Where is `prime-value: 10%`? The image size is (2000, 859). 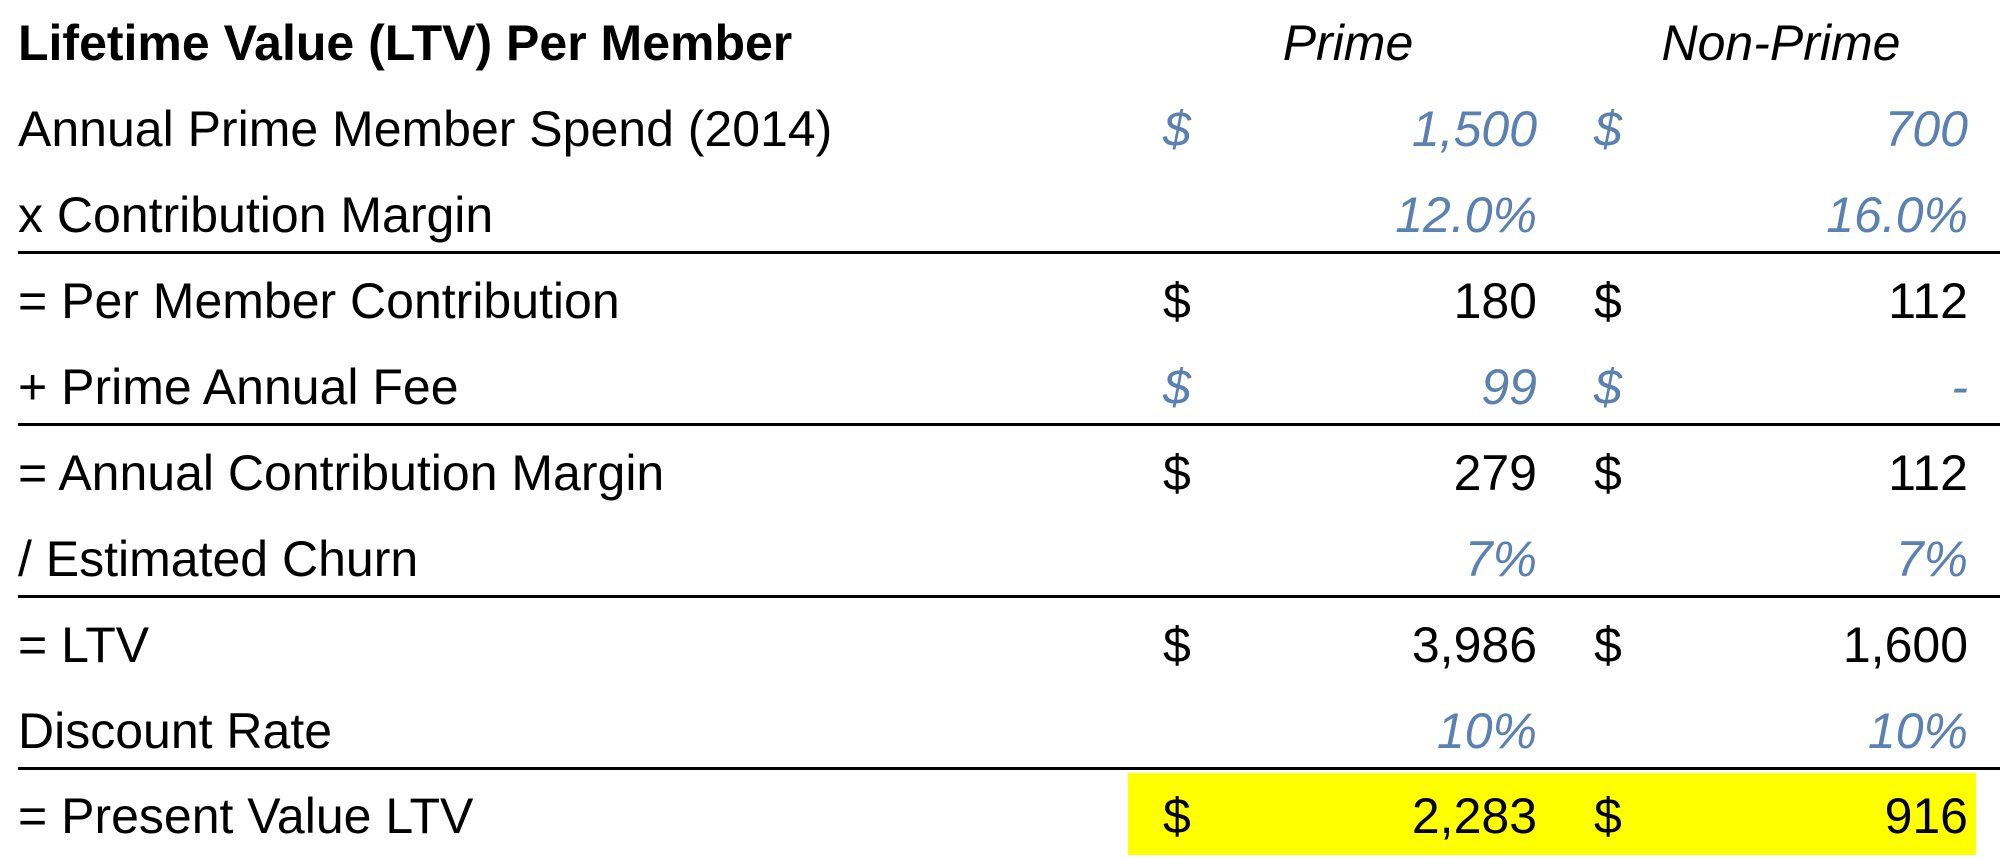 prime-value: 10% is located at coordinates (1486, 731).